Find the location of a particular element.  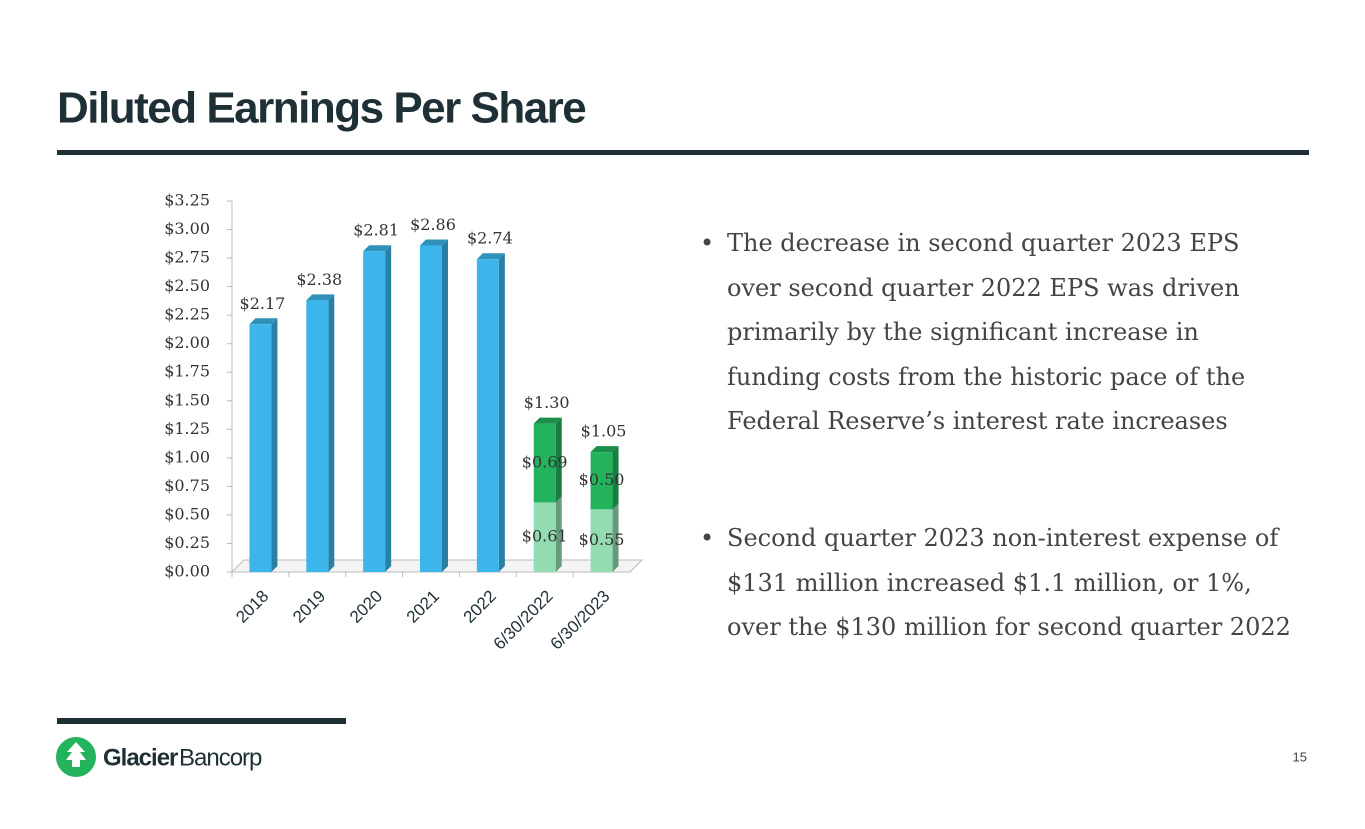

y-tick-label: $2.50 is located at coordinates (187, 285).